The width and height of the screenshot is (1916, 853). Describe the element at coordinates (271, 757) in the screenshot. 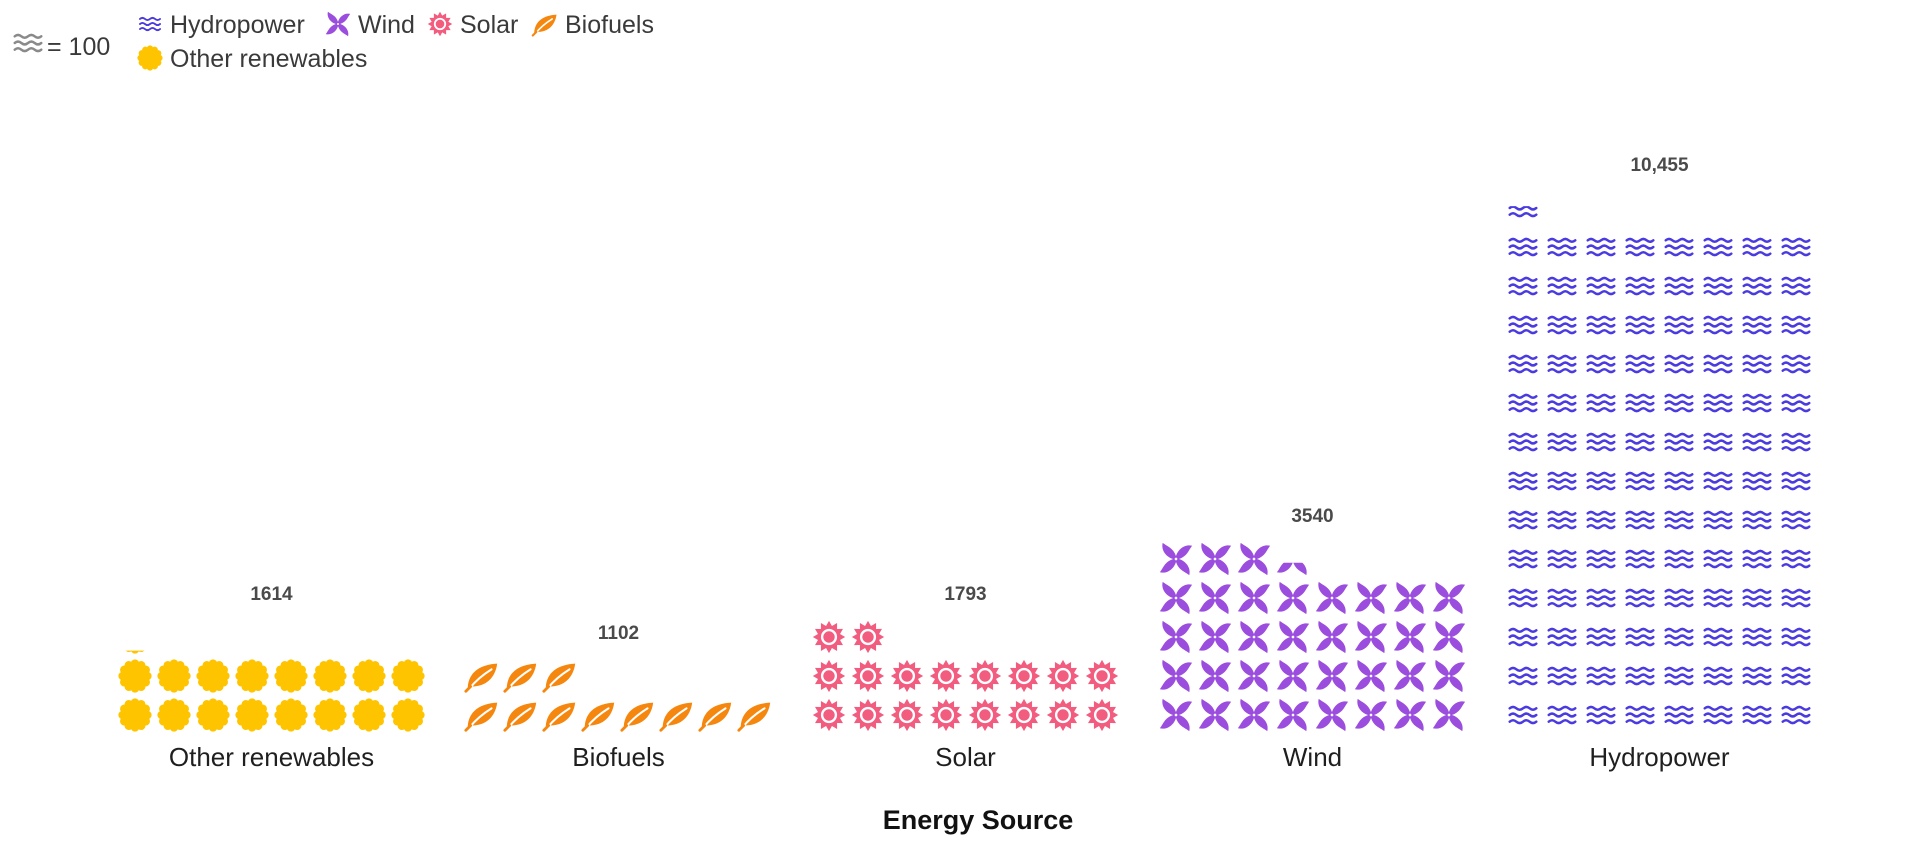

I see `category-label: Other renewables` at that location.